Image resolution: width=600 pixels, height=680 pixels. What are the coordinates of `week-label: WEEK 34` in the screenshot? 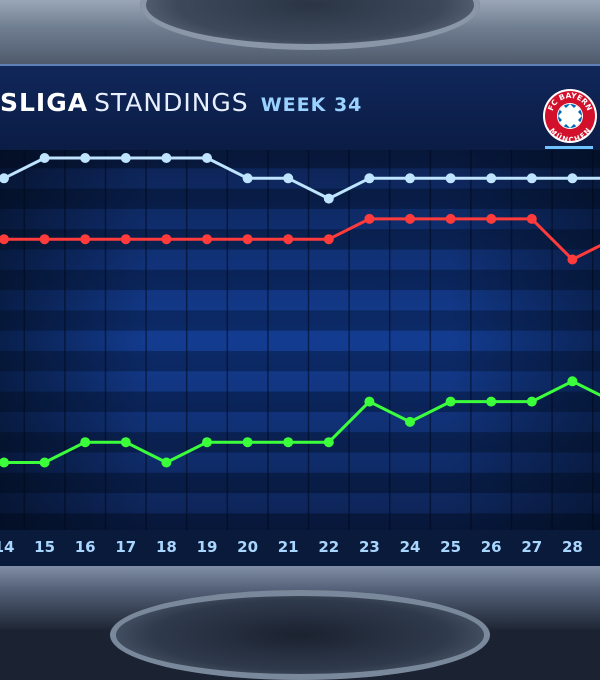 It's located at (311, 105).